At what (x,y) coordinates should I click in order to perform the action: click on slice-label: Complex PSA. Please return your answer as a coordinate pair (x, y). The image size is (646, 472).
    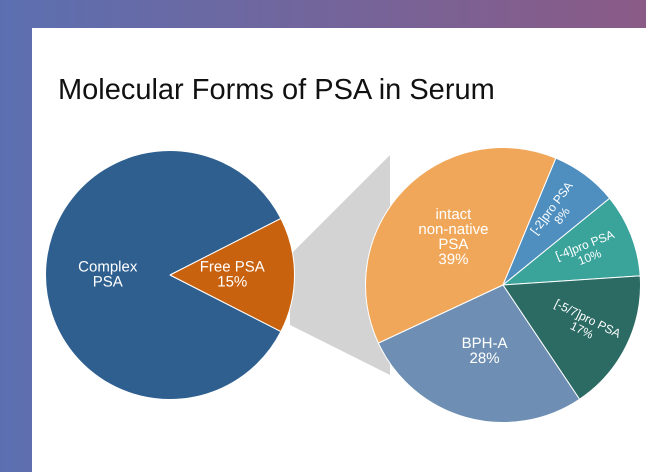
    Looking at the image, I should click on (108, 274).